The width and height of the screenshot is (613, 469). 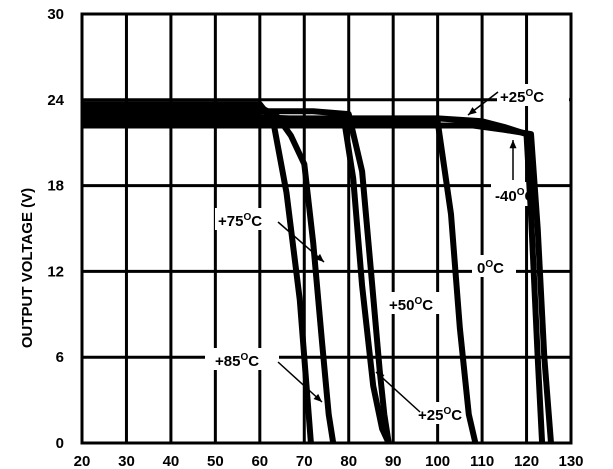 I want to click on y-tick-label: 24, so click(x=55, y=100).